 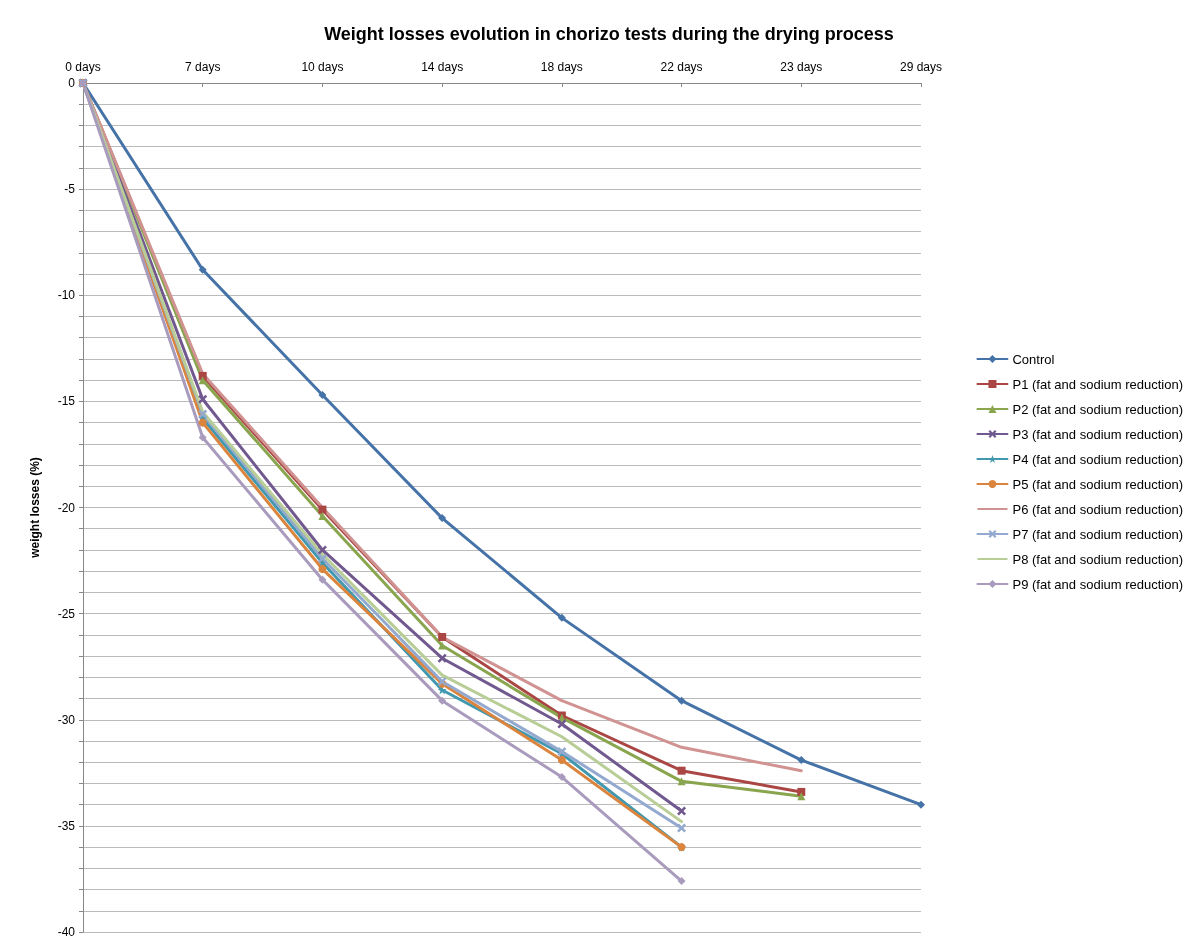 What do you see at coordinates (66, 613) in the screenshot?
I see `y-tick-label: -25` at bounding box center [66, 613].